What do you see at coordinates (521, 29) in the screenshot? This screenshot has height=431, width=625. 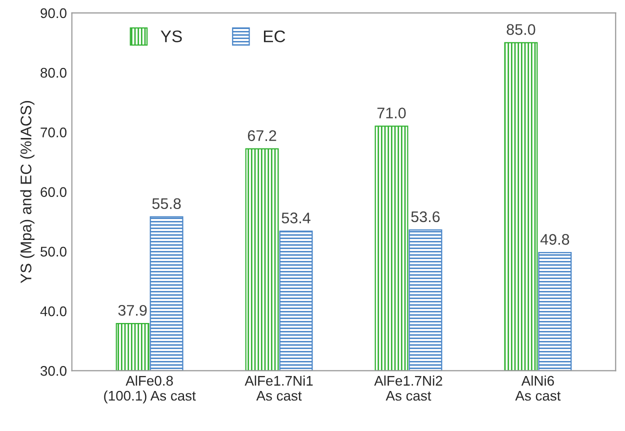 I see `data-label: 85.0` at bounding box center [521, 29].